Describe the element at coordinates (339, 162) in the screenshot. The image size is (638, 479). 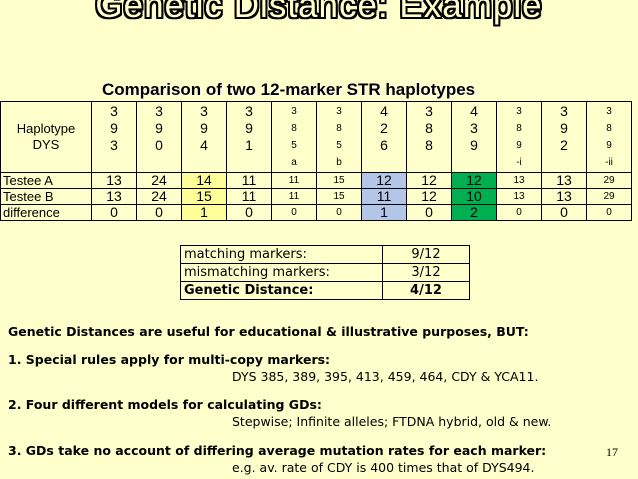
I see `marker-digit: b` at that location.